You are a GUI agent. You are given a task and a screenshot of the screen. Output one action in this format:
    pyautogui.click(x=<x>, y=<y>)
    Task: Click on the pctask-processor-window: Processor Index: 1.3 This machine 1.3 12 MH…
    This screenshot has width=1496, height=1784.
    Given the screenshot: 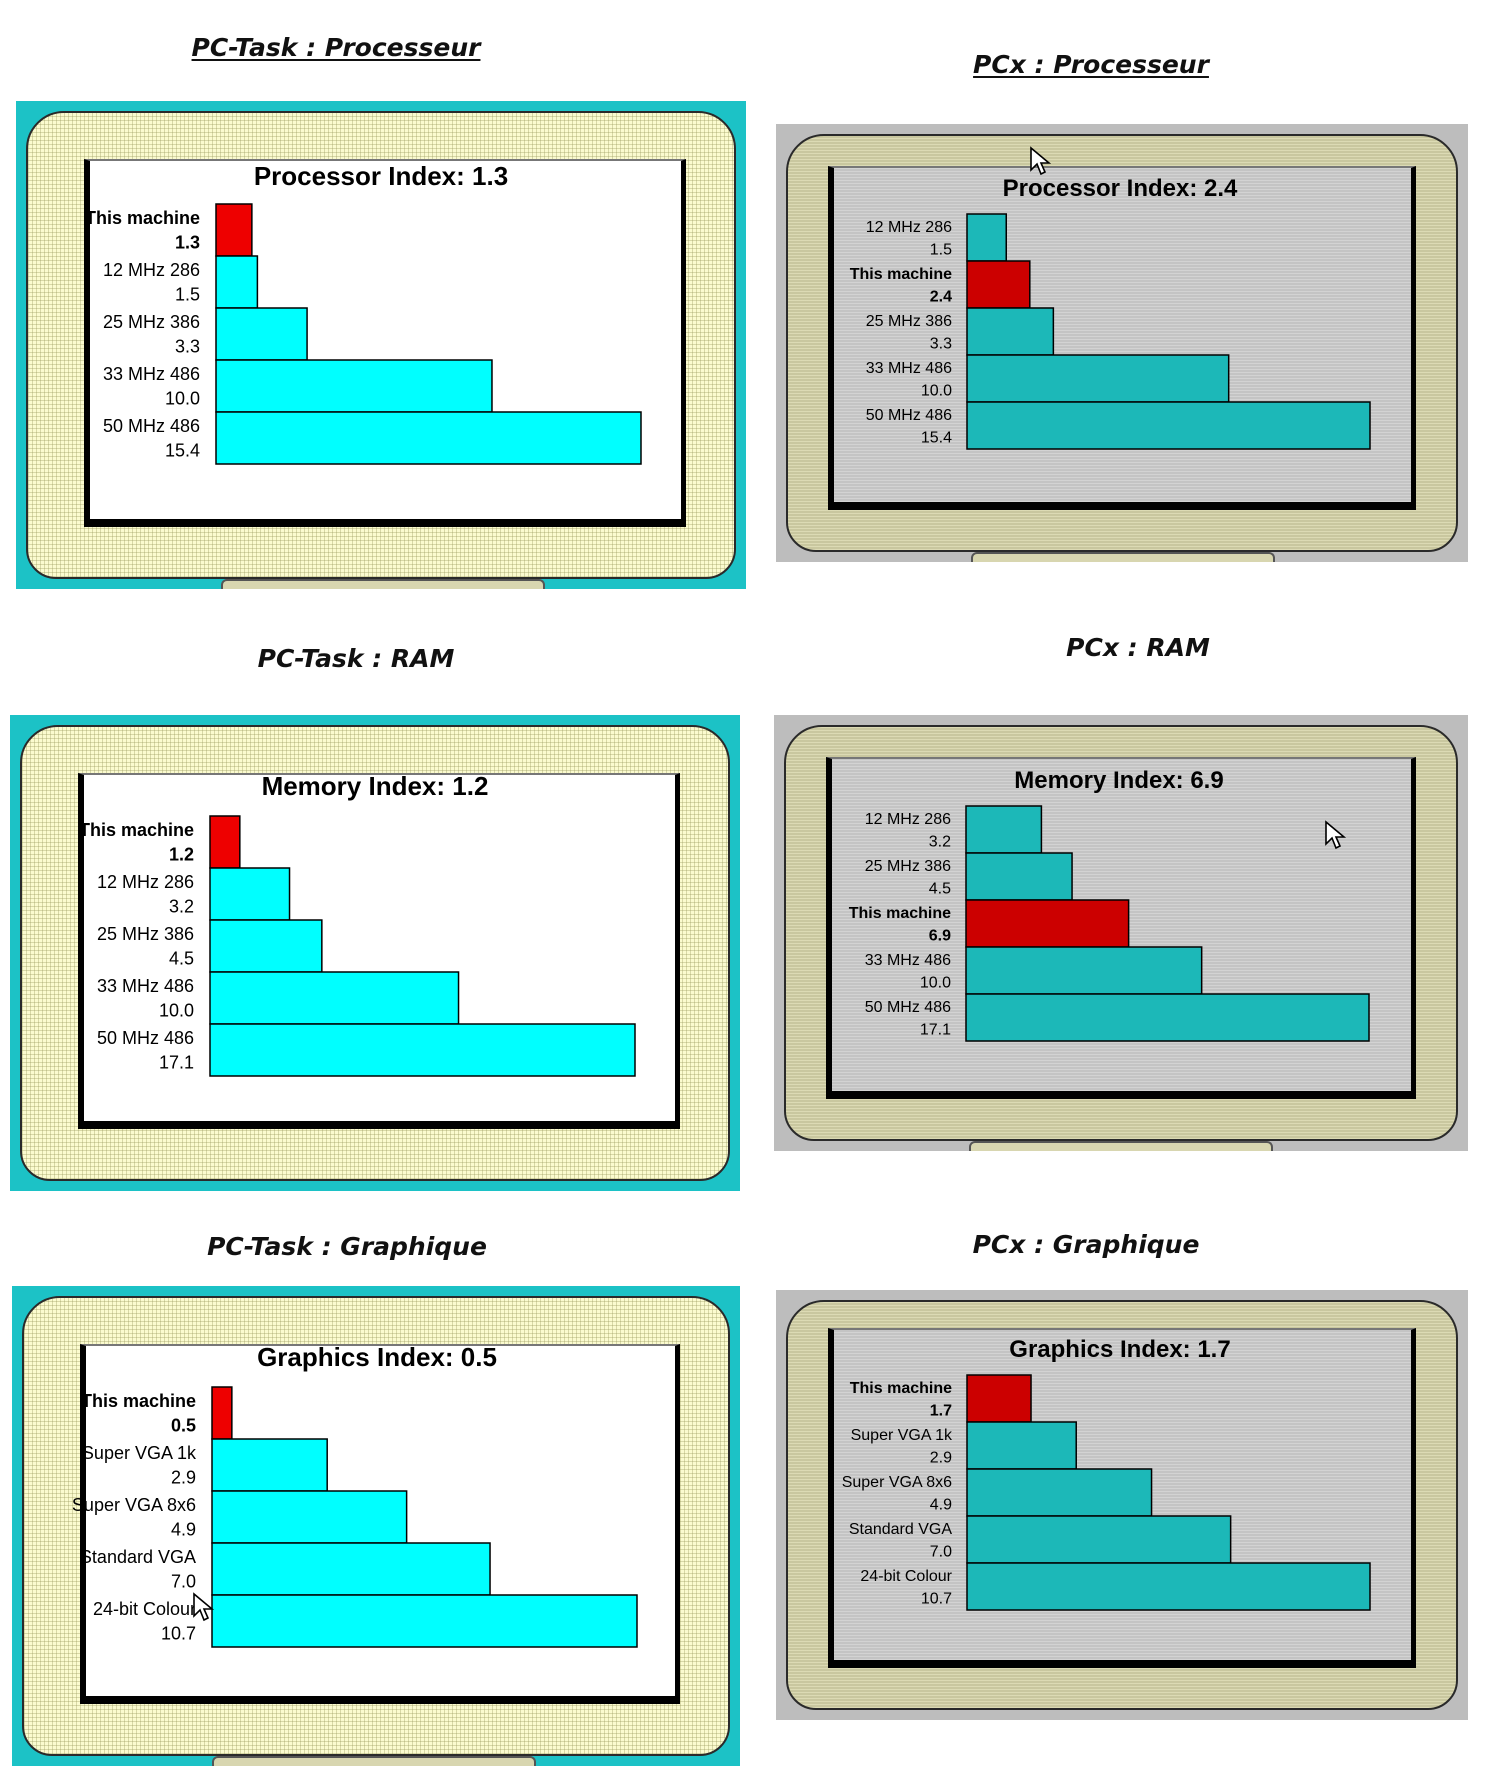 What is the action you would take?
    pyautogui.click(x=381, y=345)
    